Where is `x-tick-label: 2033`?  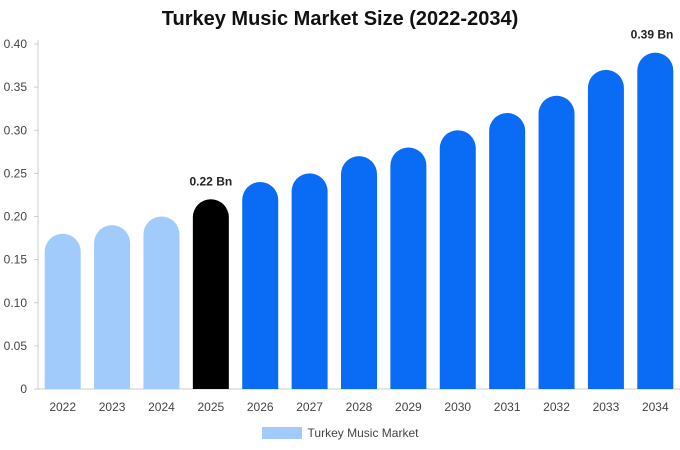 x-tick-label: 2033 is located at coordinates (606, 407).